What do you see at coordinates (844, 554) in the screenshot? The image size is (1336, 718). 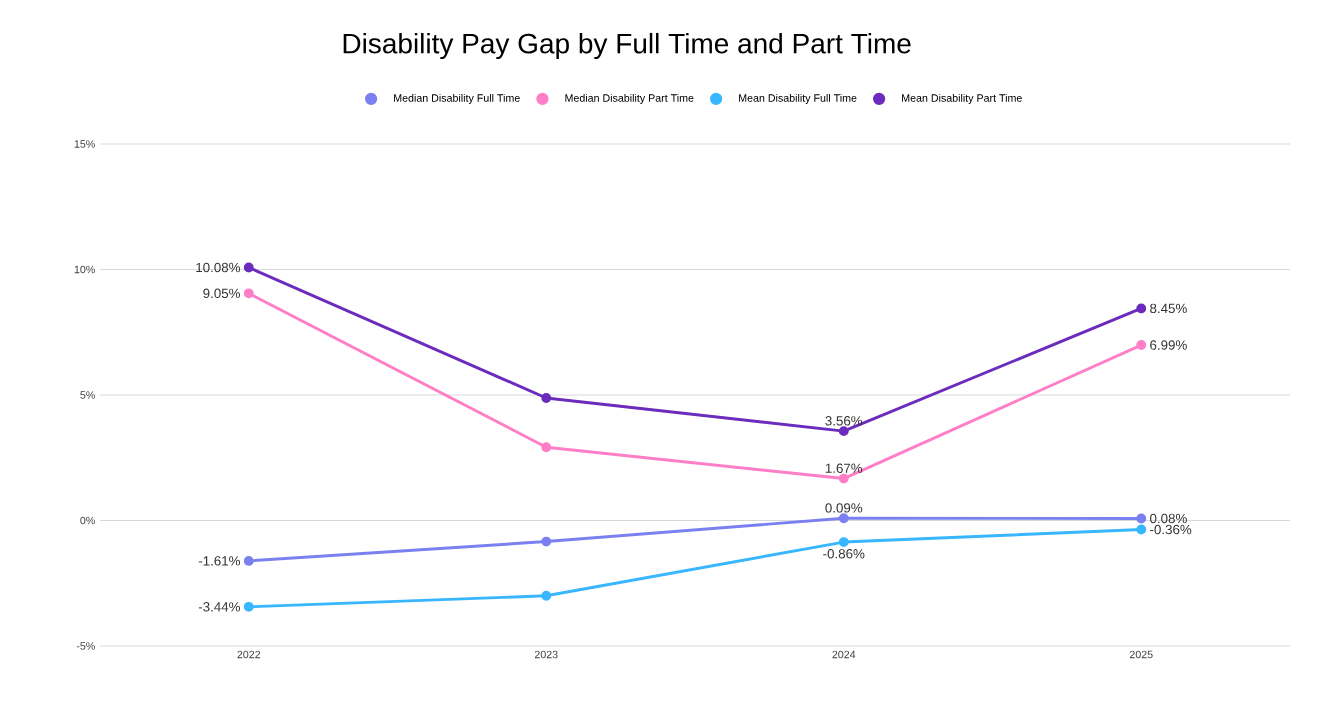 I see `data-label: -0.86%` at bounding box center [844, 554].